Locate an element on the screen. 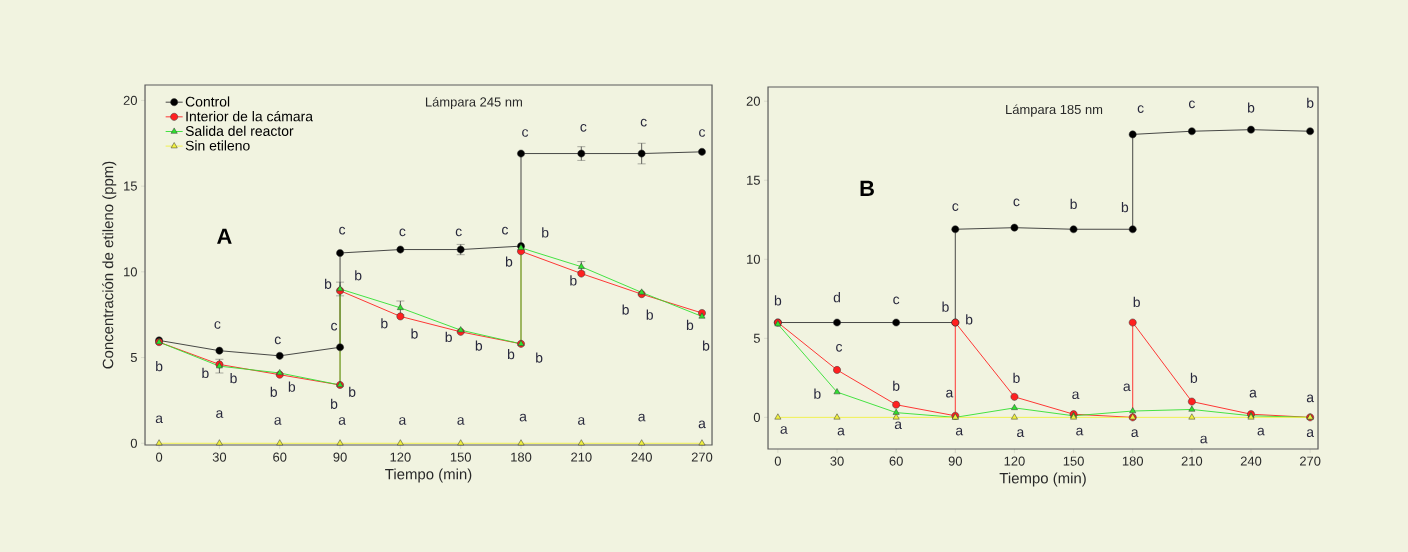 The height and width of the screenshot is (552, 1408). legend-label: Sin etileno is located at coordinates (217, 145).